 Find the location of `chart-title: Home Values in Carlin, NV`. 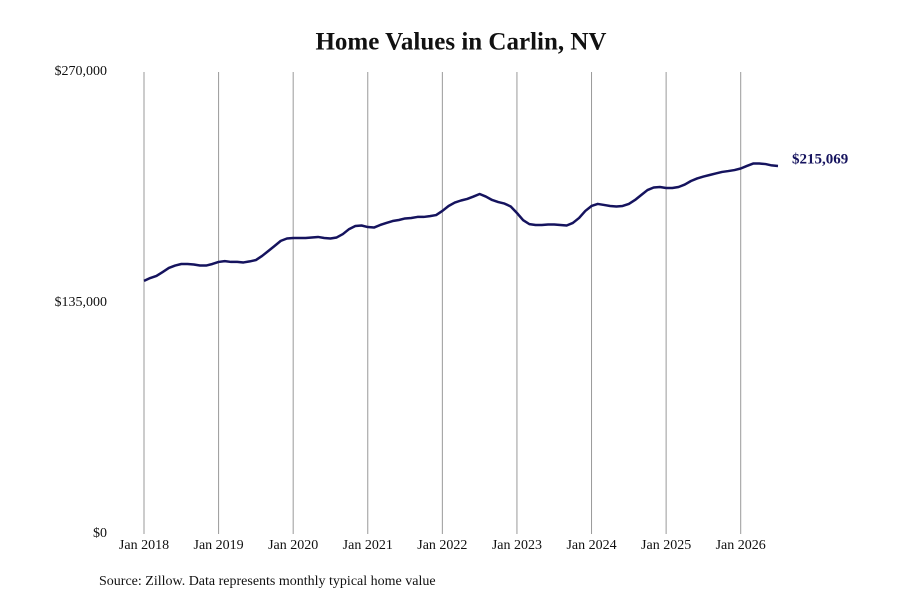

chart-title: Home Values in Carlin, NV is located at coordinates (460, 42).